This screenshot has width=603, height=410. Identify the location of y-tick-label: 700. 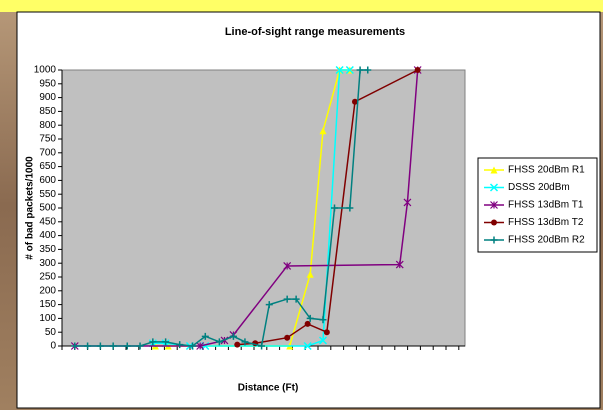
(47, 152).